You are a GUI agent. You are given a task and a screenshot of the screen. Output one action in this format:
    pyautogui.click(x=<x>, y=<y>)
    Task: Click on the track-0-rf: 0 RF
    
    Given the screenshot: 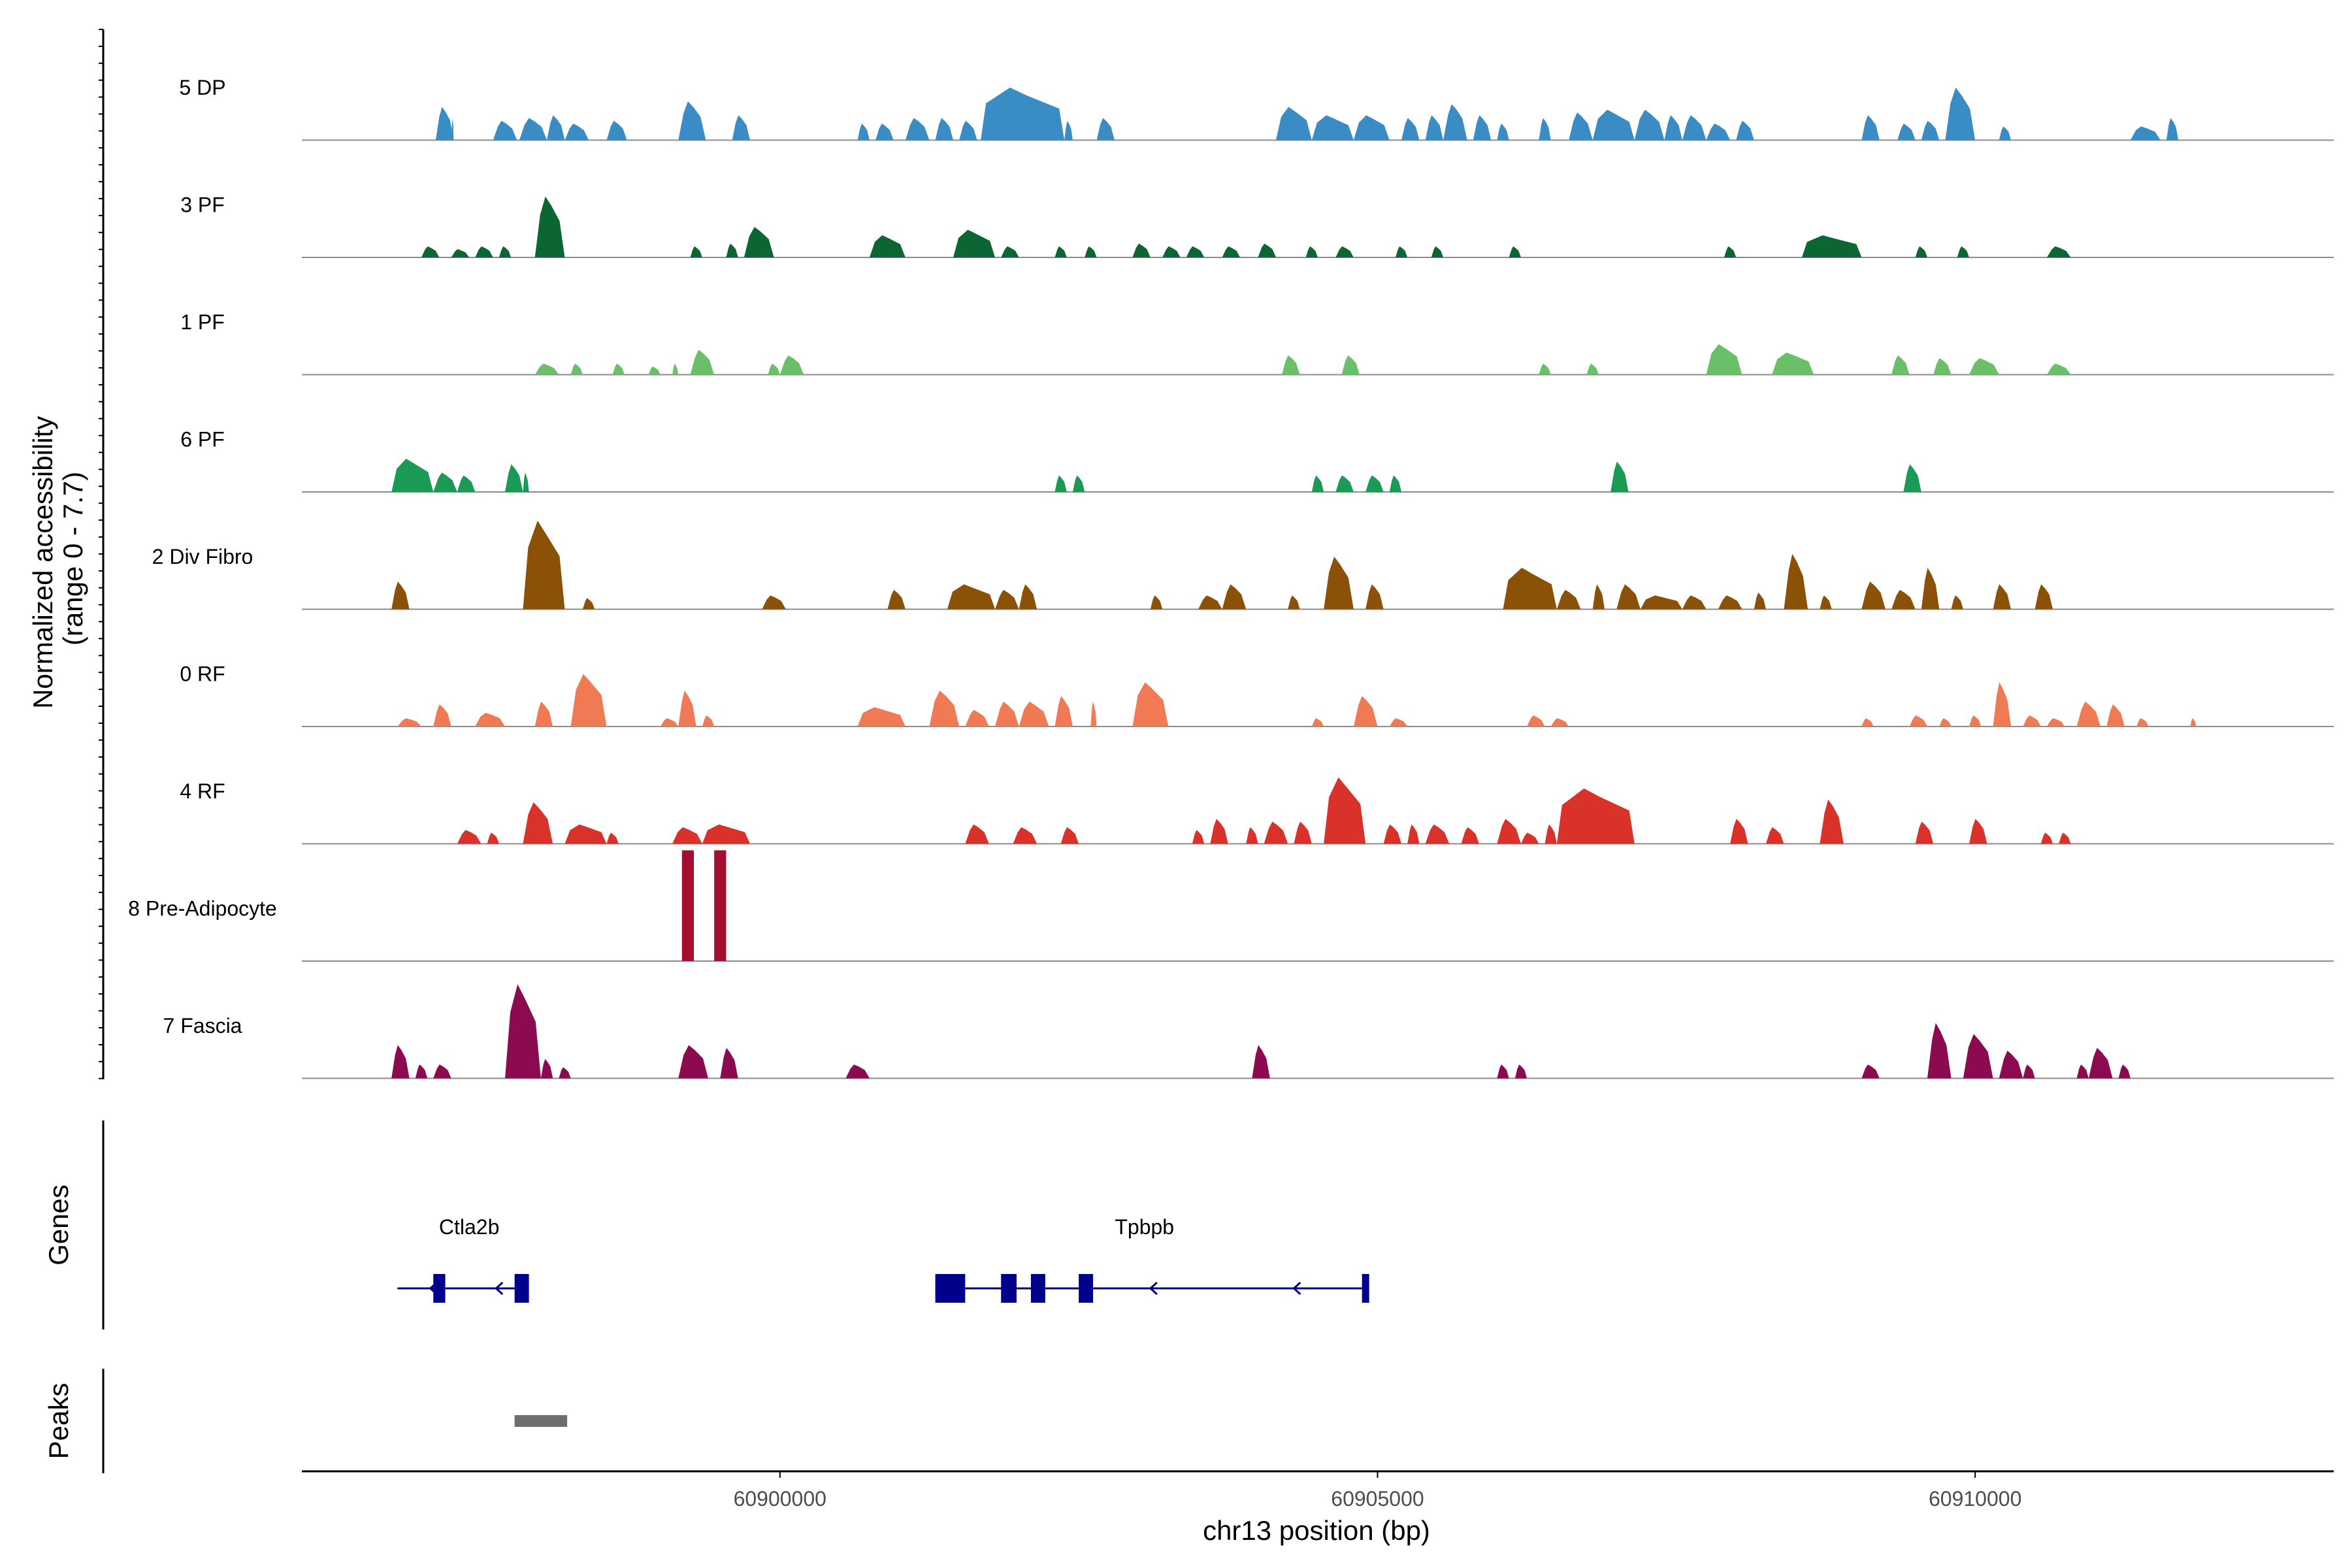 What is the action you would take?
    pyautogui.click(x=1257, y=694)
    